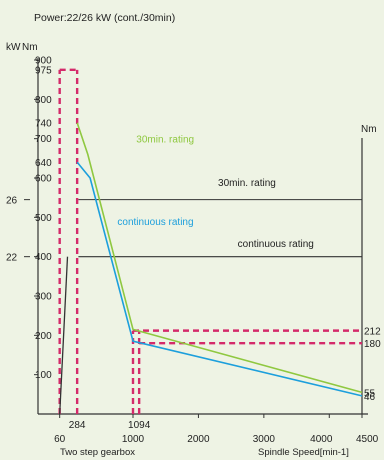  Describe the element at coordinates (104, 18) in the screenshot. I see `chart-title: Power:22/26 kW (cont./30min)` at that location.